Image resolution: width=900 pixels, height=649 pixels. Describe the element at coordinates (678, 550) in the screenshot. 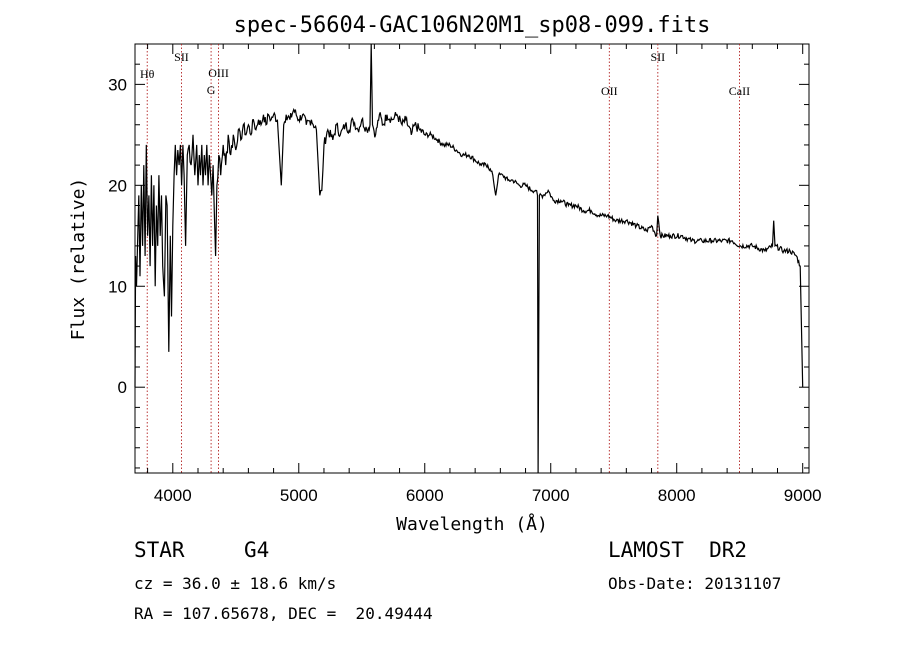

I see `survey-name: LAMOST DR2` at that location.